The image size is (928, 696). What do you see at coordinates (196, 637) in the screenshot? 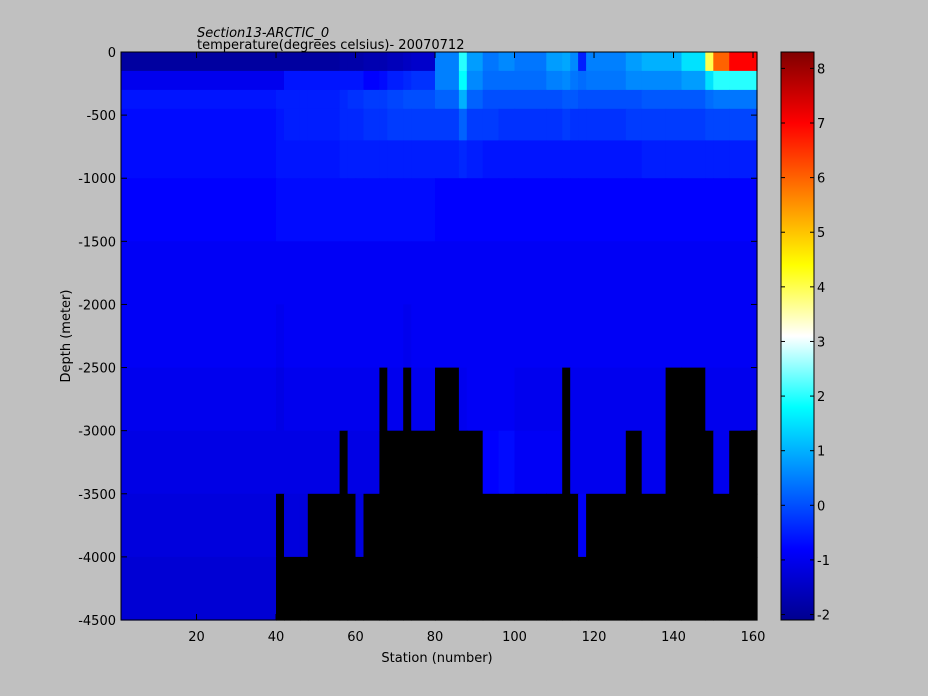
I see `x-tick-label: 20` at bounding box center [196, 637].